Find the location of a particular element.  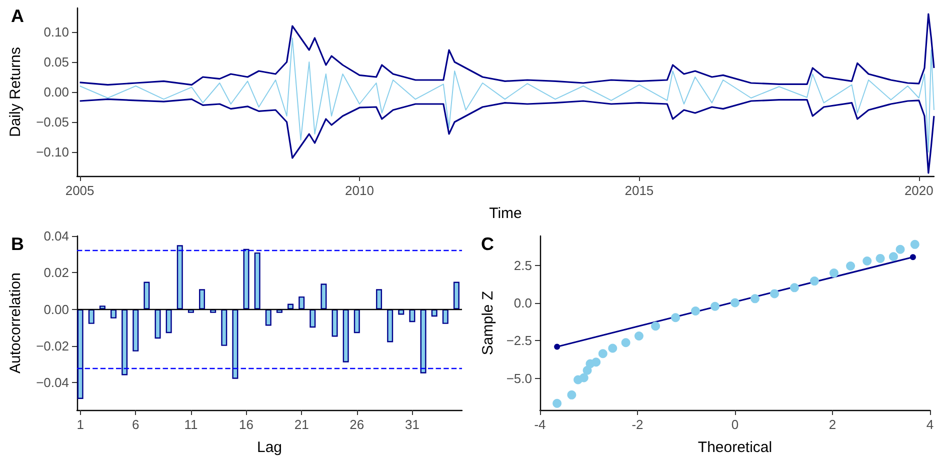

x-tick-label: 6 is located at coordinates (136, 424).